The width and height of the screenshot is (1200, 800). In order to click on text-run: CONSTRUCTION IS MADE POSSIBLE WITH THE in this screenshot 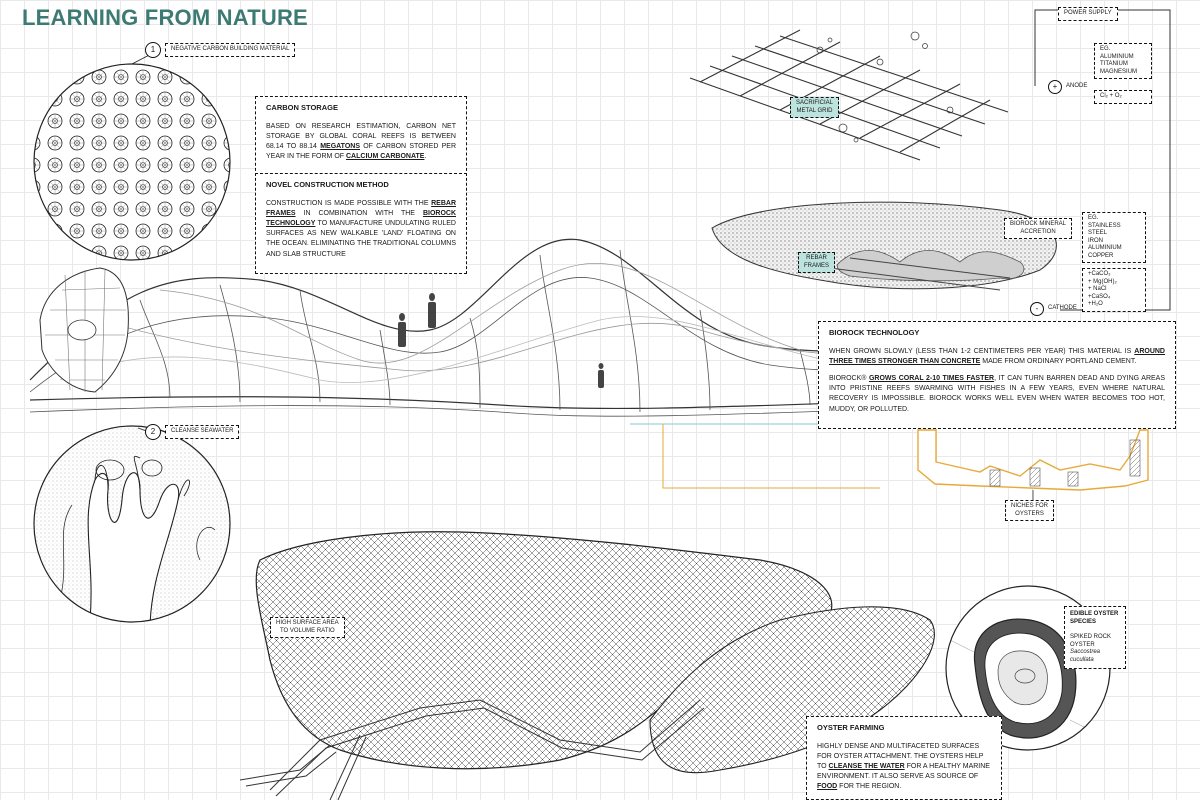, I will do `click(349, 203)`.